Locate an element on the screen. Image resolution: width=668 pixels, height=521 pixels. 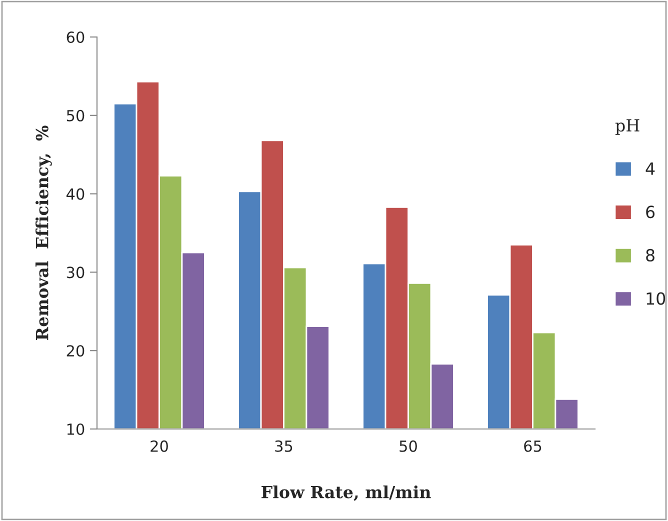
y-tick-label: 60 is located at coordinates (75, 37).